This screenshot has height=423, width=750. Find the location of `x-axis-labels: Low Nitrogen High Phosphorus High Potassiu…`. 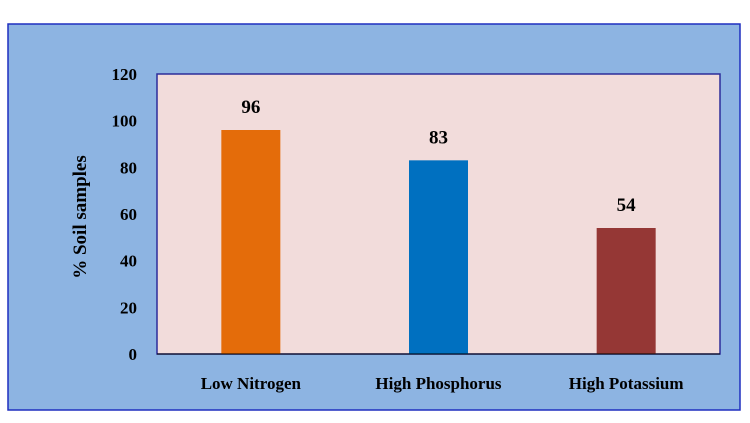

x-axis-labels: Low Nitrogen High Phosphorus High Potassiu… is located at coordinates (442, 383).